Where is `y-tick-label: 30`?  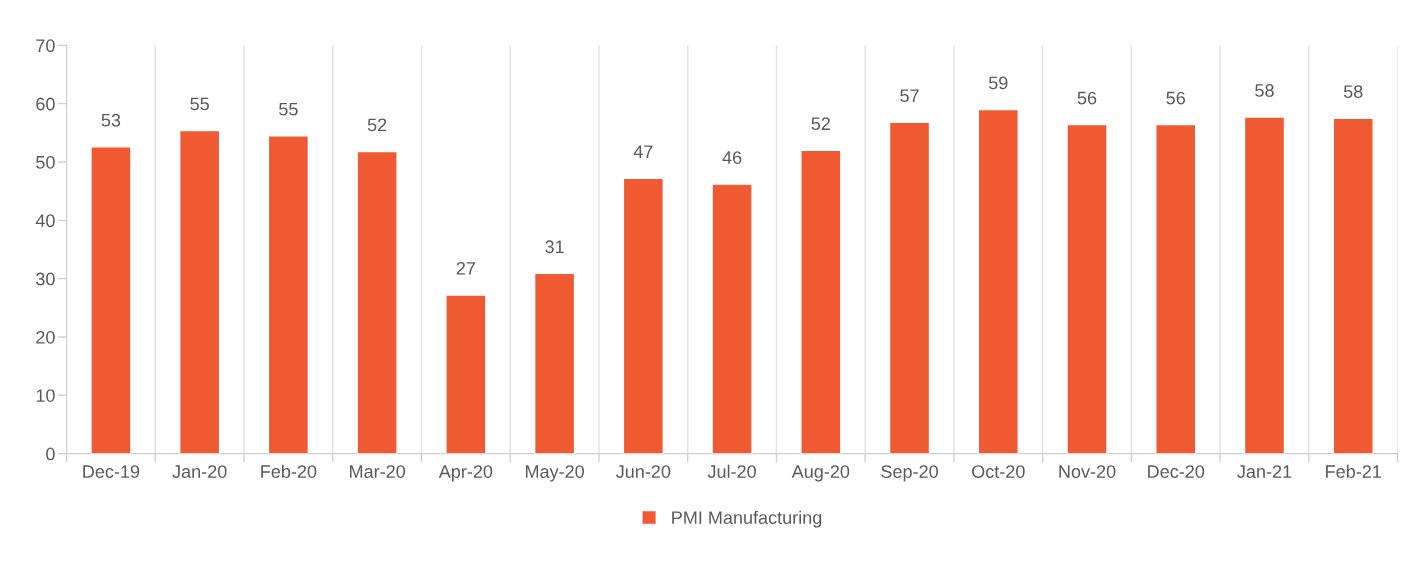
y-tick-label: 30 is located at coordinates (45, 279).